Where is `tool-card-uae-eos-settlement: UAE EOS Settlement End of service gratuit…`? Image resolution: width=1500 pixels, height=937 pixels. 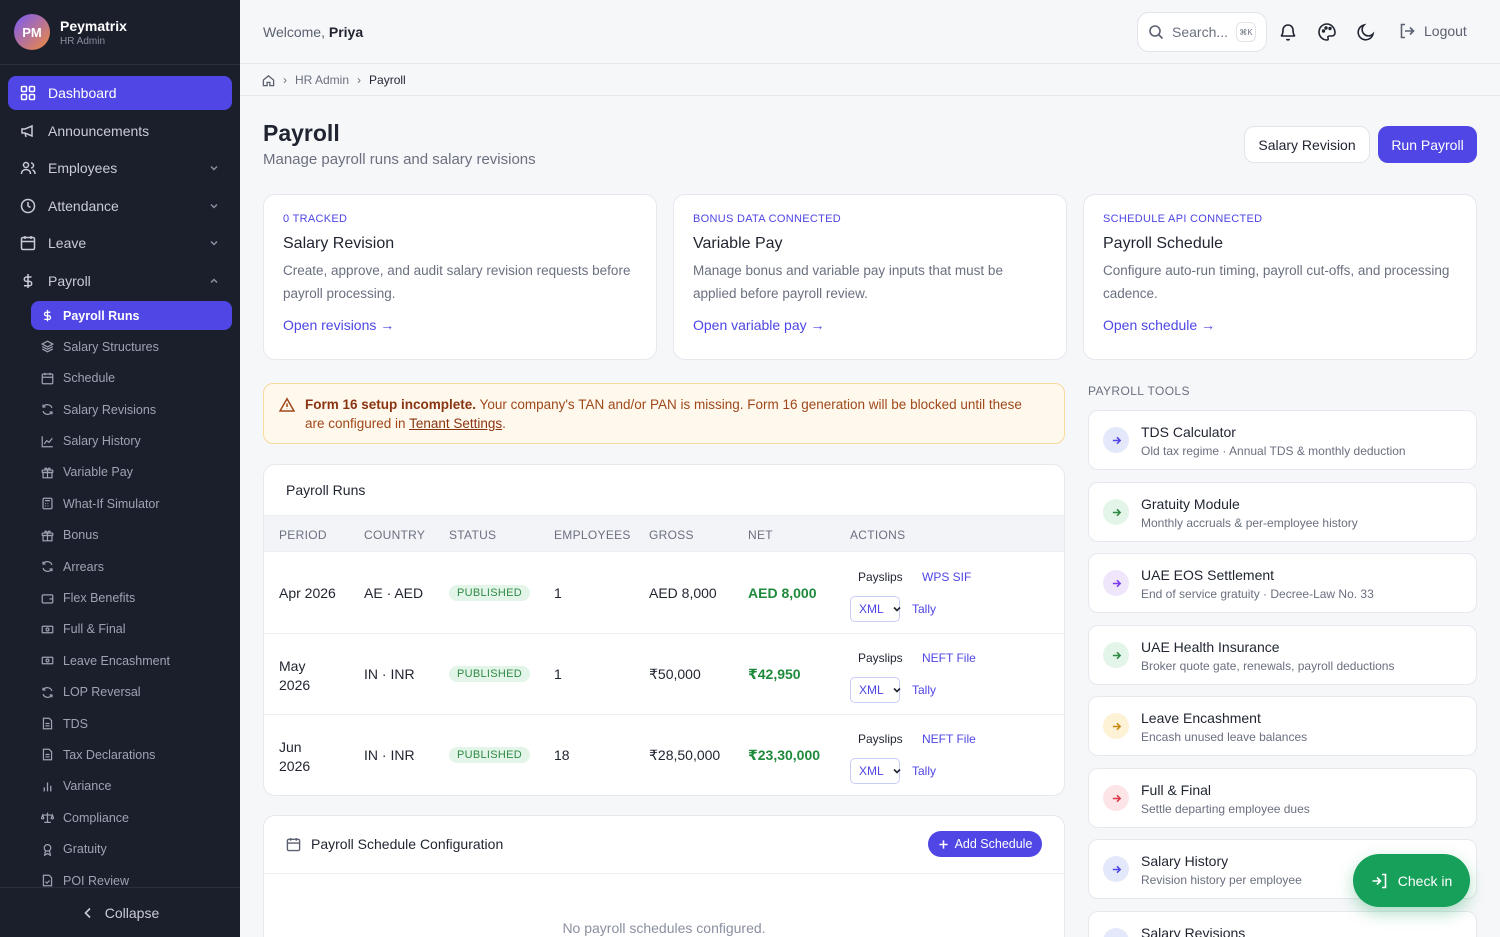
tool-card-uae-eos-settlement: UAE EOS Settlement End of service gratuit… is located at coordinates (1282, 583).